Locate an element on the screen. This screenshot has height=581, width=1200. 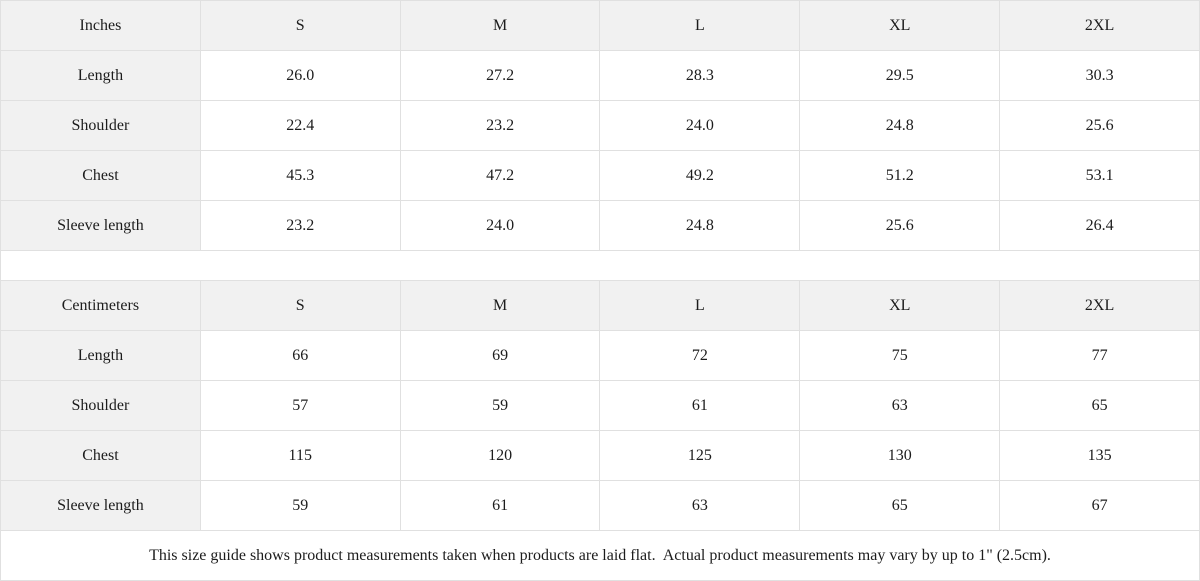
table-row: Sleeve length 59 61 63 65 67 is located at coordinates (600, 505).